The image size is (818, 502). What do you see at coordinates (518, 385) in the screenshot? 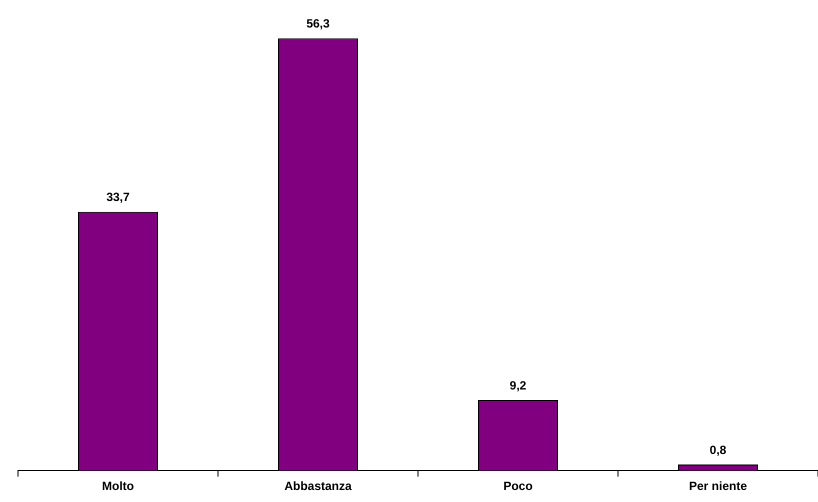
I see `data-label: 9,2` at bounding box center [518, 385].